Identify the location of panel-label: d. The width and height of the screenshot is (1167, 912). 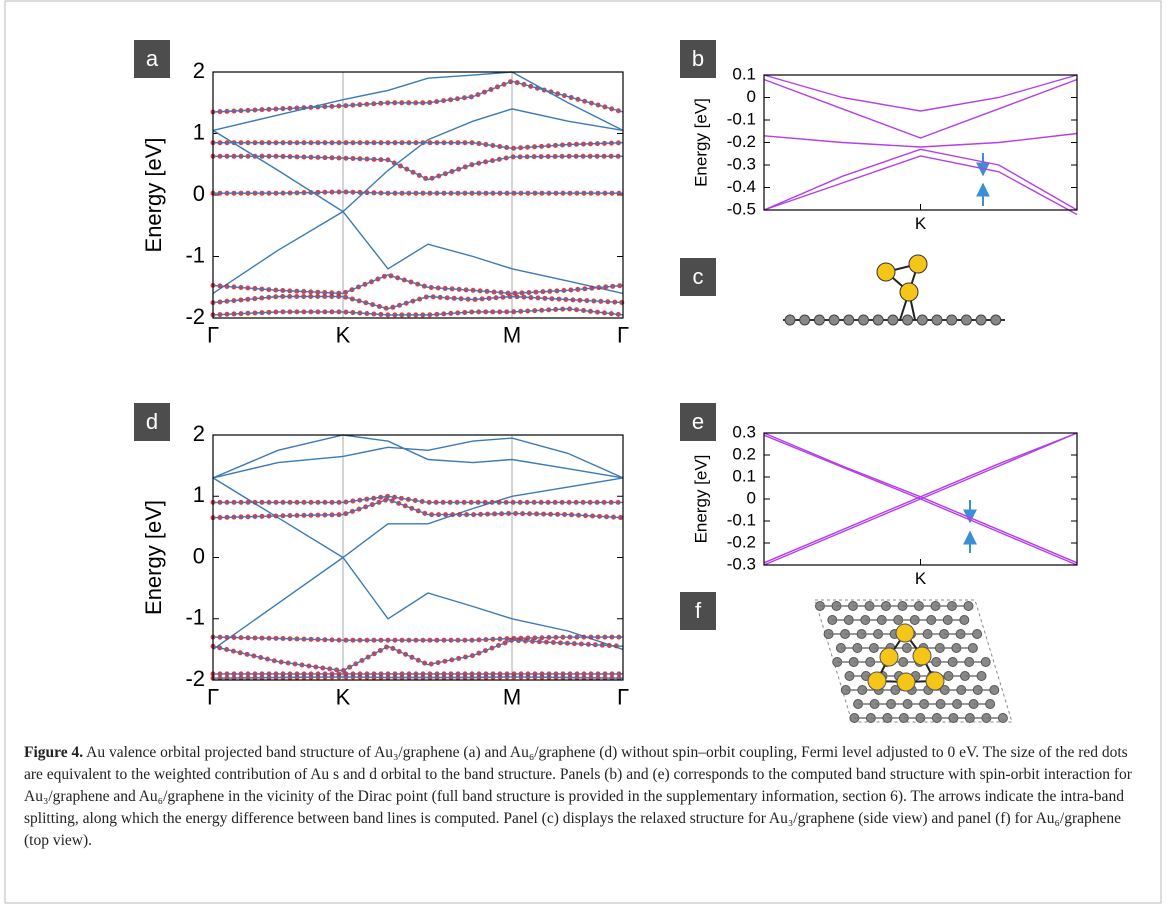
(152, 421).